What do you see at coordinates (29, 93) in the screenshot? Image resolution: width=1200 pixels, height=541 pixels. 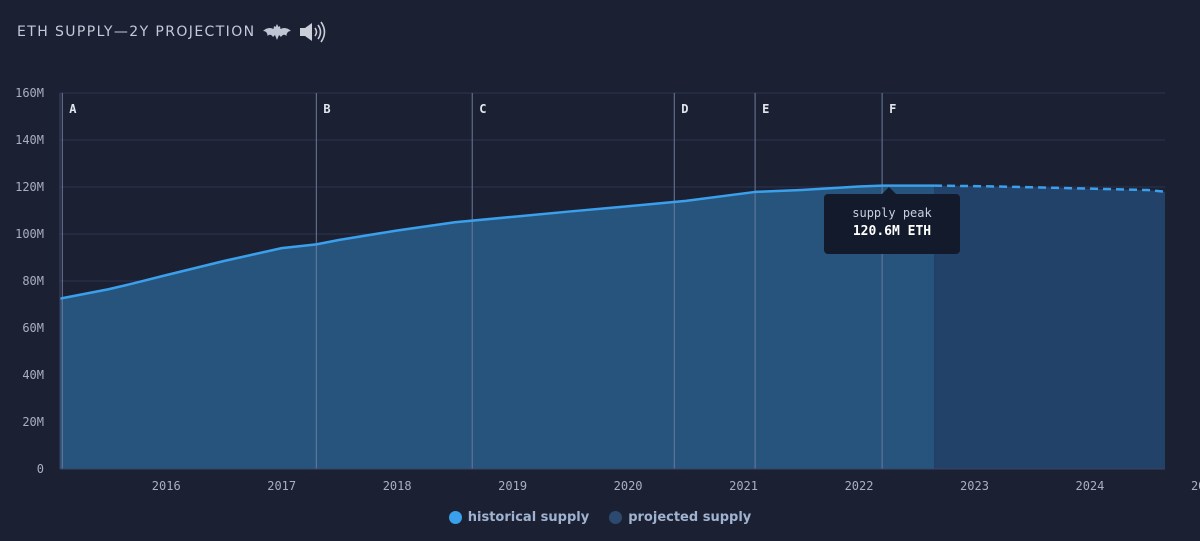 I see `y-tick-label: 160M` at bounding box center [29, 93].